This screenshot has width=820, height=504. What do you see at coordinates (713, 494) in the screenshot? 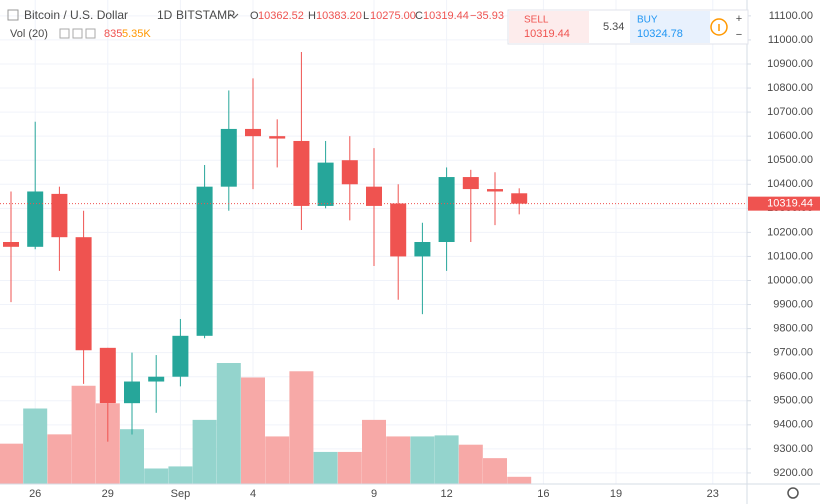
I see `x-tick-label: 23` at bounding box center [713, 494].